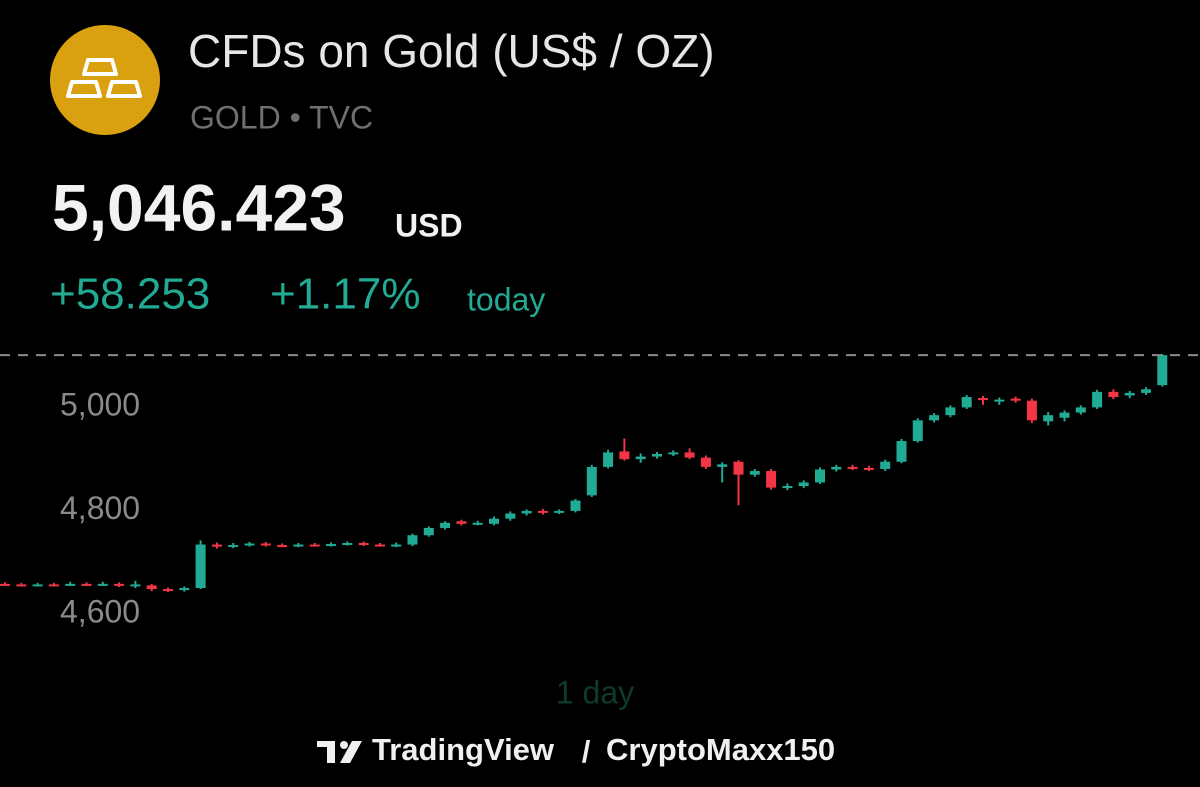  I want to click on change-percent: +1.17%, so click(345, 294).